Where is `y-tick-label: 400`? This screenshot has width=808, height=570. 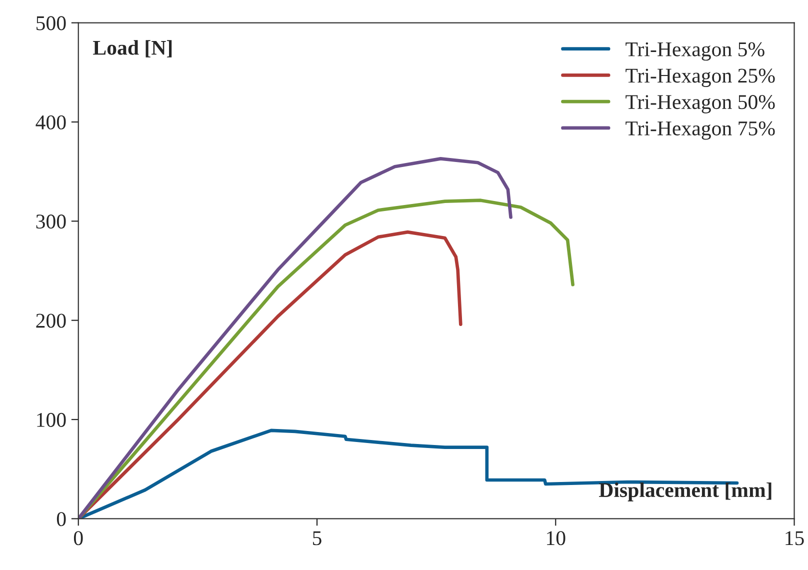
y-tick-label: 400 is located at coordinates (51, 122).